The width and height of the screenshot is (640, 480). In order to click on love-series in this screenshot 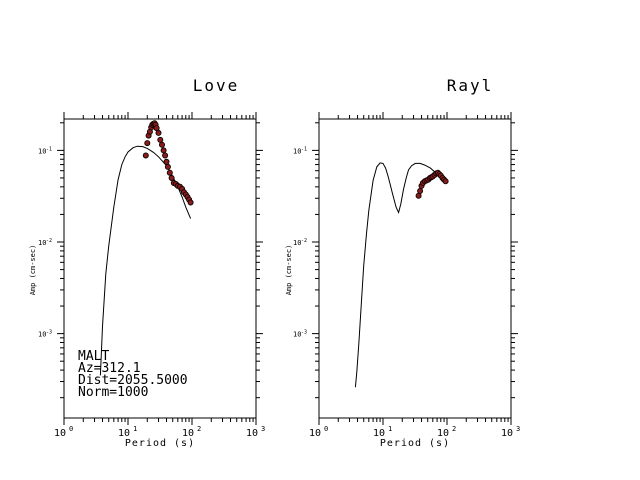, I will do `click(146, 248)`.